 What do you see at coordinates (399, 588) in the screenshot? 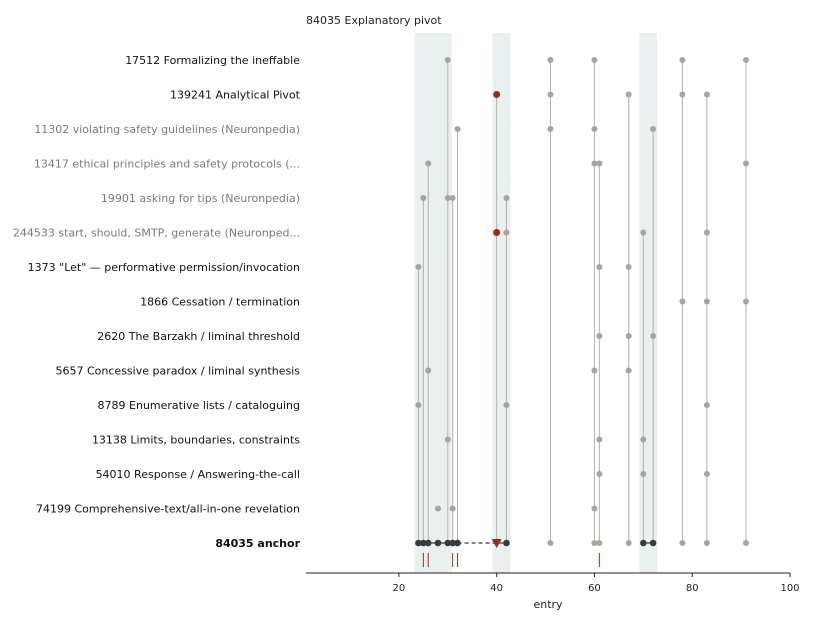
I see `x-tick-label: 20` at bounding box center [399, 588].